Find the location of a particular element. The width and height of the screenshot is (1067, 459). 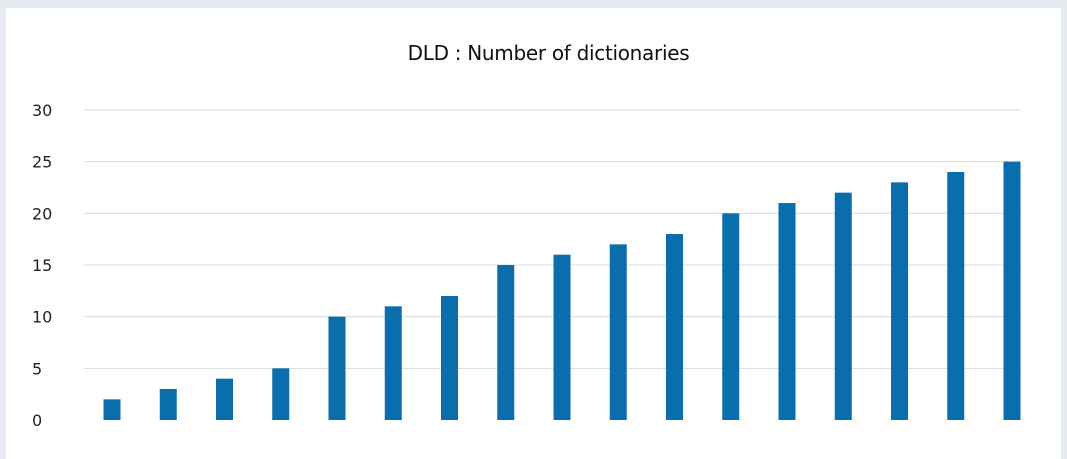

y-tick-label: 20 is located at coordinates (42, 213).